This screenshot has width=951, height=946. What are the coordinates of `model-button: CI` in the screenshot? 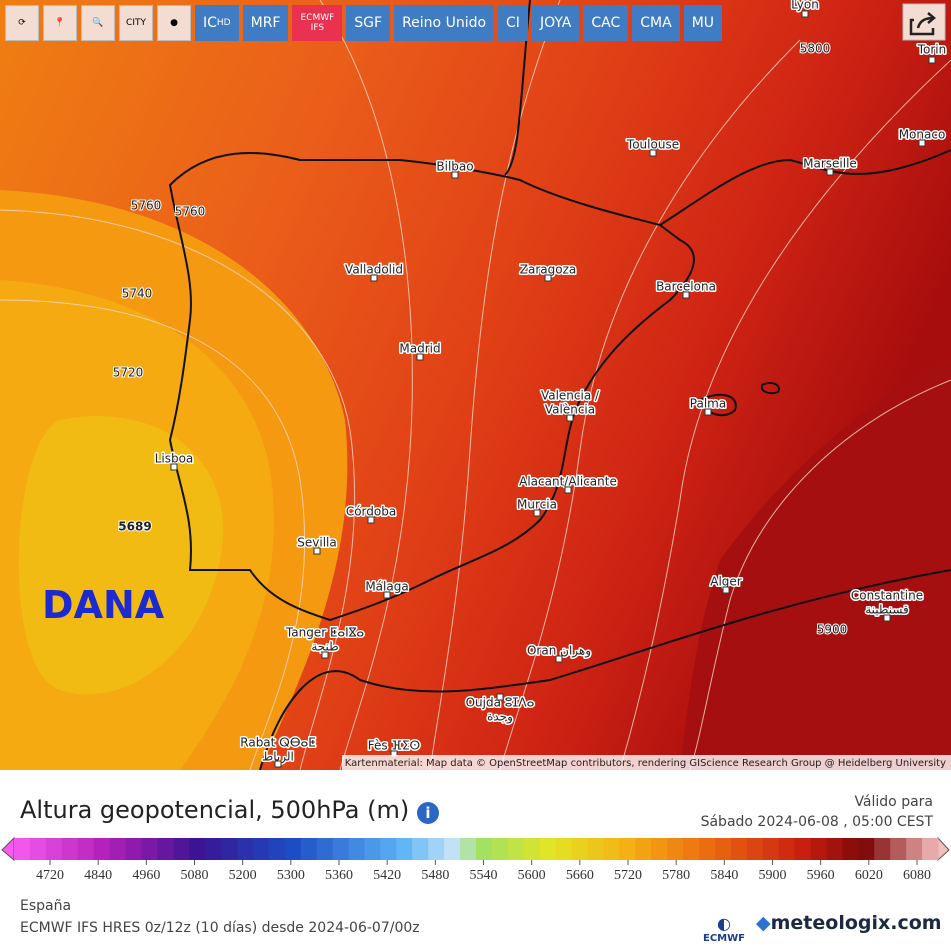 It's located at (513, 23).